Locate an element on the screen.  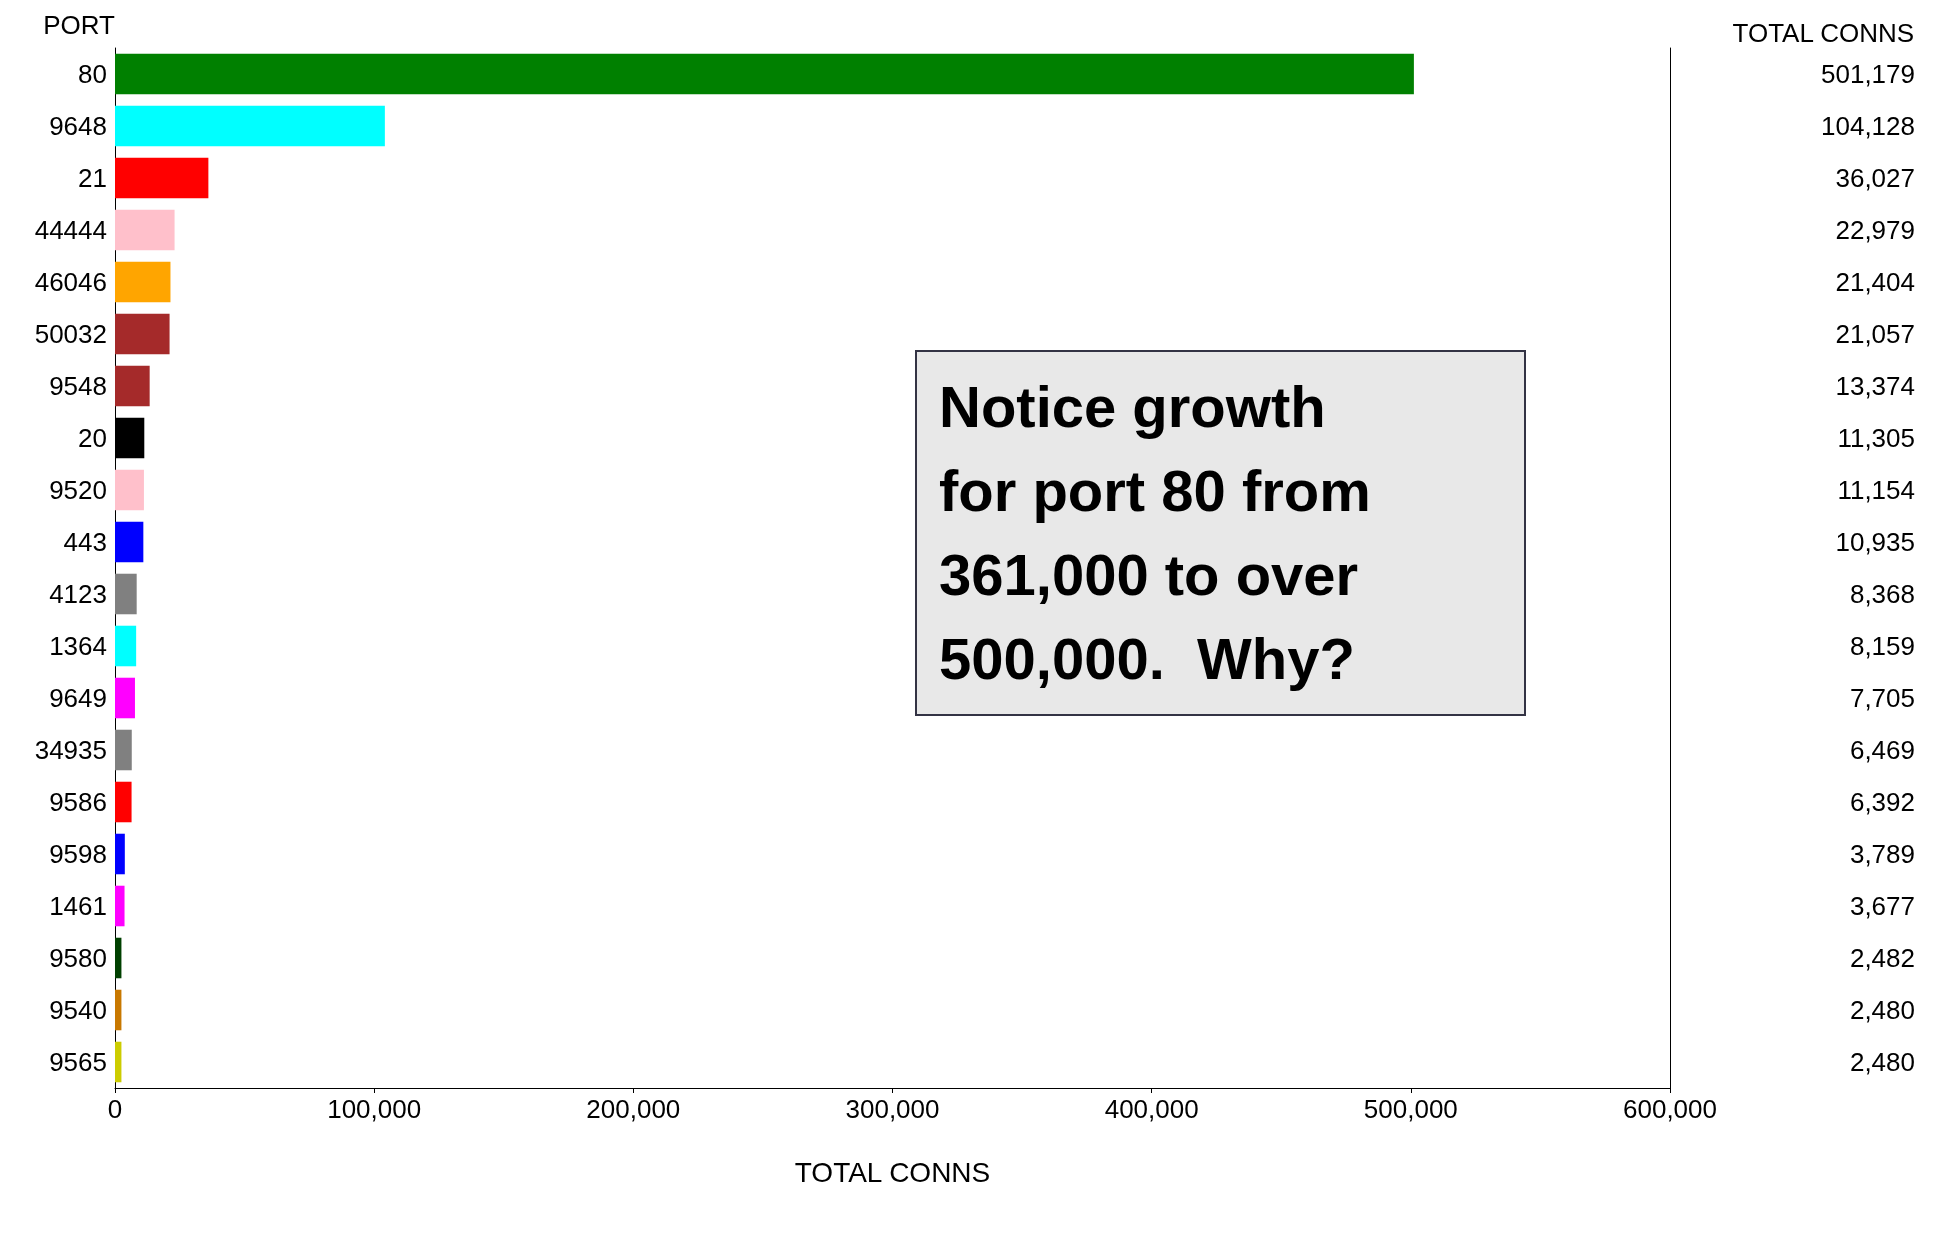
data-label: 13,374 is located at coordinates (1875, 386).